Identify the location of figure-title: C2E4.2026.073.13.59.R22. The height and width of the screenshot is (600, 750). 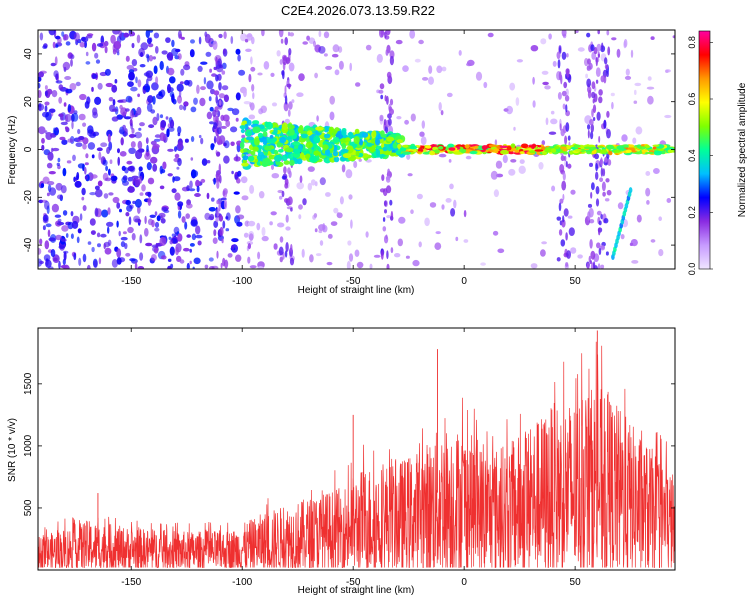
(358, 10).